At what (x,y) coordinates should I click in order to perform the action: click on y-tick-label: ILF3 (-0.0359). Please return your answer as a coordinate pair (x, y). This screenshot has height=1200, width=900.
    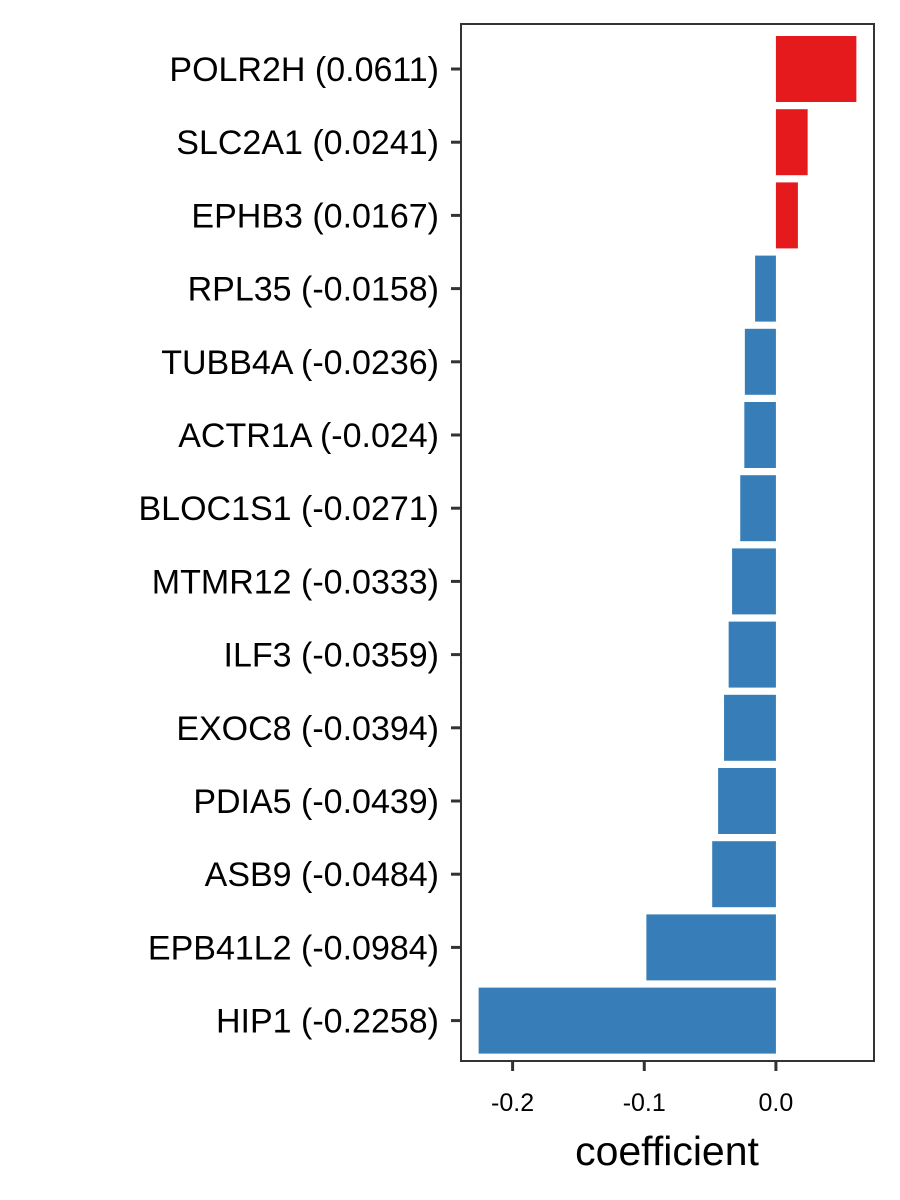
    Looking at the image, I should click on (331, 656).